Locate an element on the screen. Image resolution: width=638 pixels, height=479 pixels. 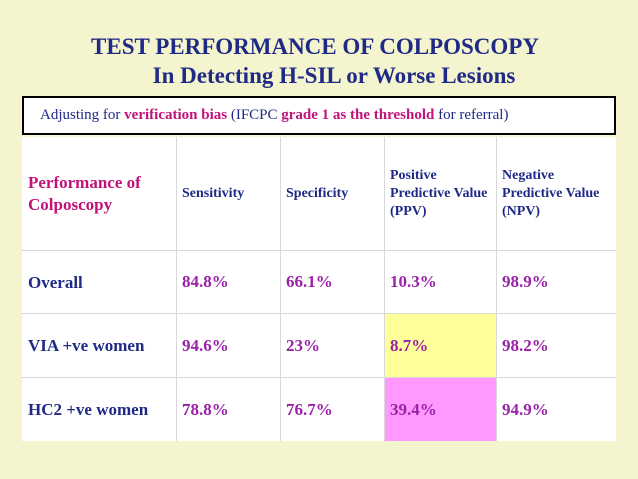
title-line-2: In Detecting H-SIL or Worse Lesions is located at coordinates (334, 75).